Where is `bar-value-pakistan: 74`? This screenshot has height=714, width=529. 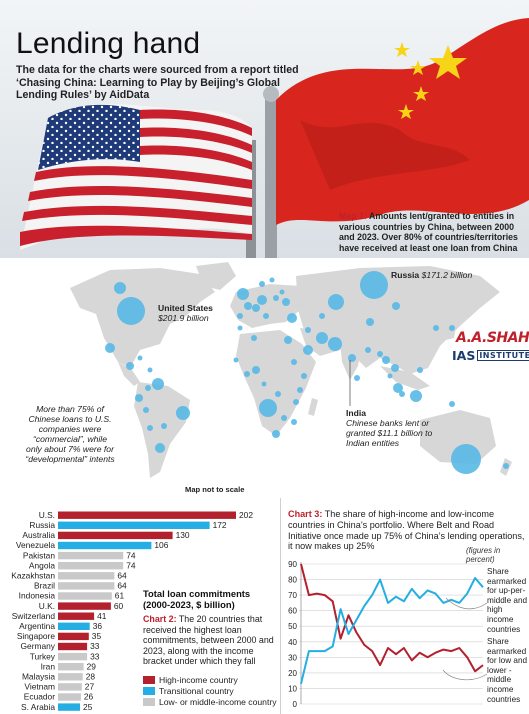 bar-value-pakistan: 74 is located at coordinates (131, 555).